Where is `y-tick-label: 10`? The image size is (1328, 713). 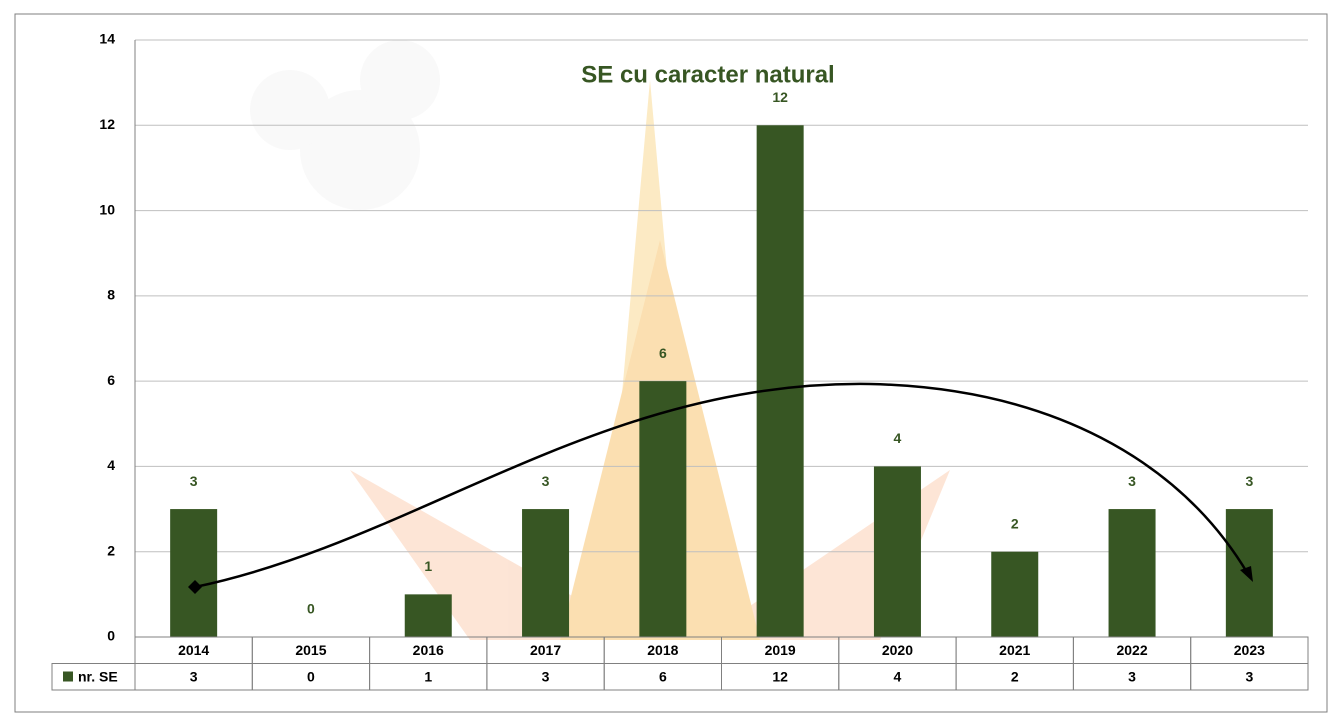 y-tick-label: 10 is located at coordinates (107, 209).